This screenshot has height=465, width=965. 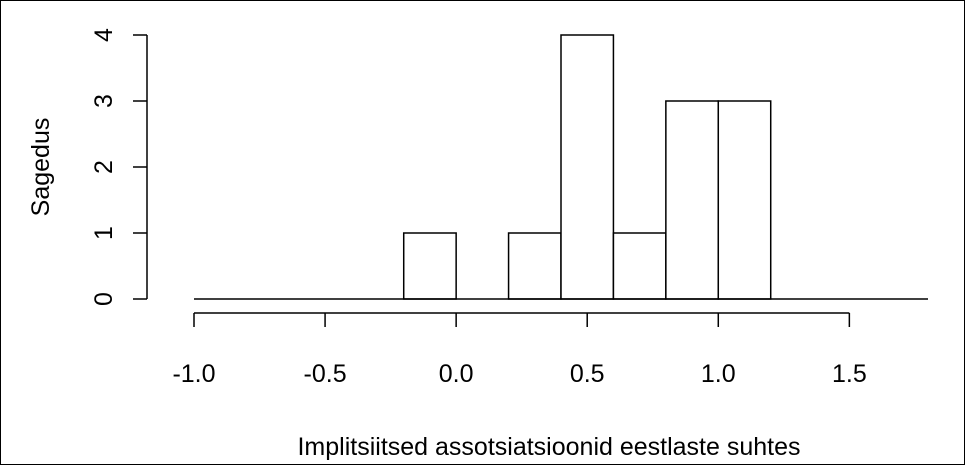 What do you see at coordinates (587, 374) in the screenshot?
I see `x-tick-label: 0.5` at bounding box center [587, 374].